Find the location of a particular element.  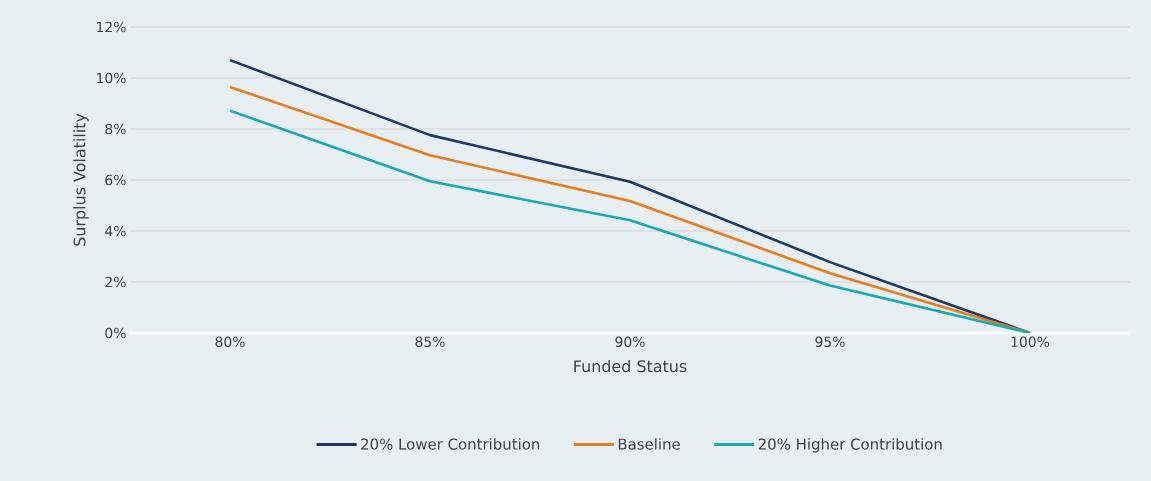

x-axis-title: Funded Status is located at coordinates (630, 366).